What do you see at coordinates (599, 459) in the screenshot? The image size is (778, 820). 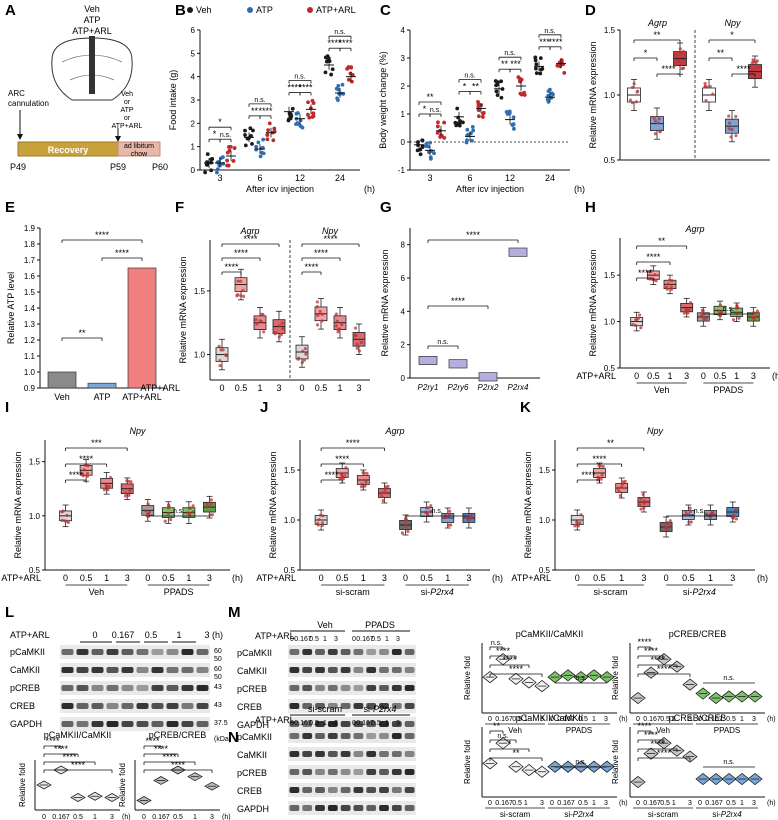 I see `K-sig-label: ****` at bounding box center [599, 459].